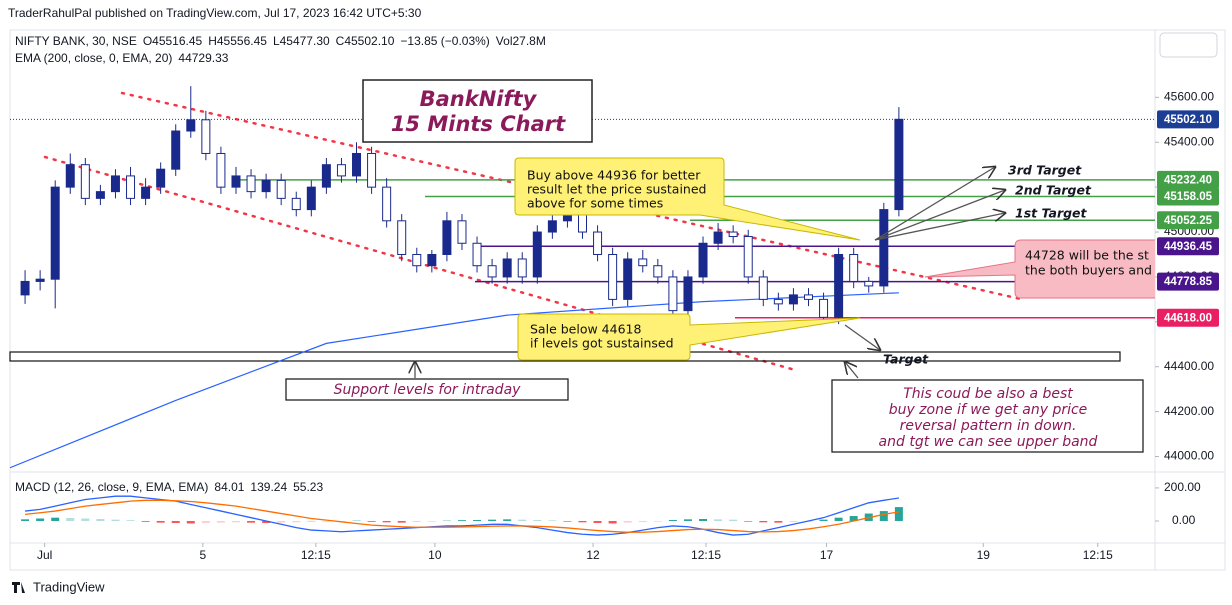 This screenshot has width=1232, height=605. What do you see at coordinates (18, 587) in the screenshot?
I see `logo` at bounding box center [18, 587].